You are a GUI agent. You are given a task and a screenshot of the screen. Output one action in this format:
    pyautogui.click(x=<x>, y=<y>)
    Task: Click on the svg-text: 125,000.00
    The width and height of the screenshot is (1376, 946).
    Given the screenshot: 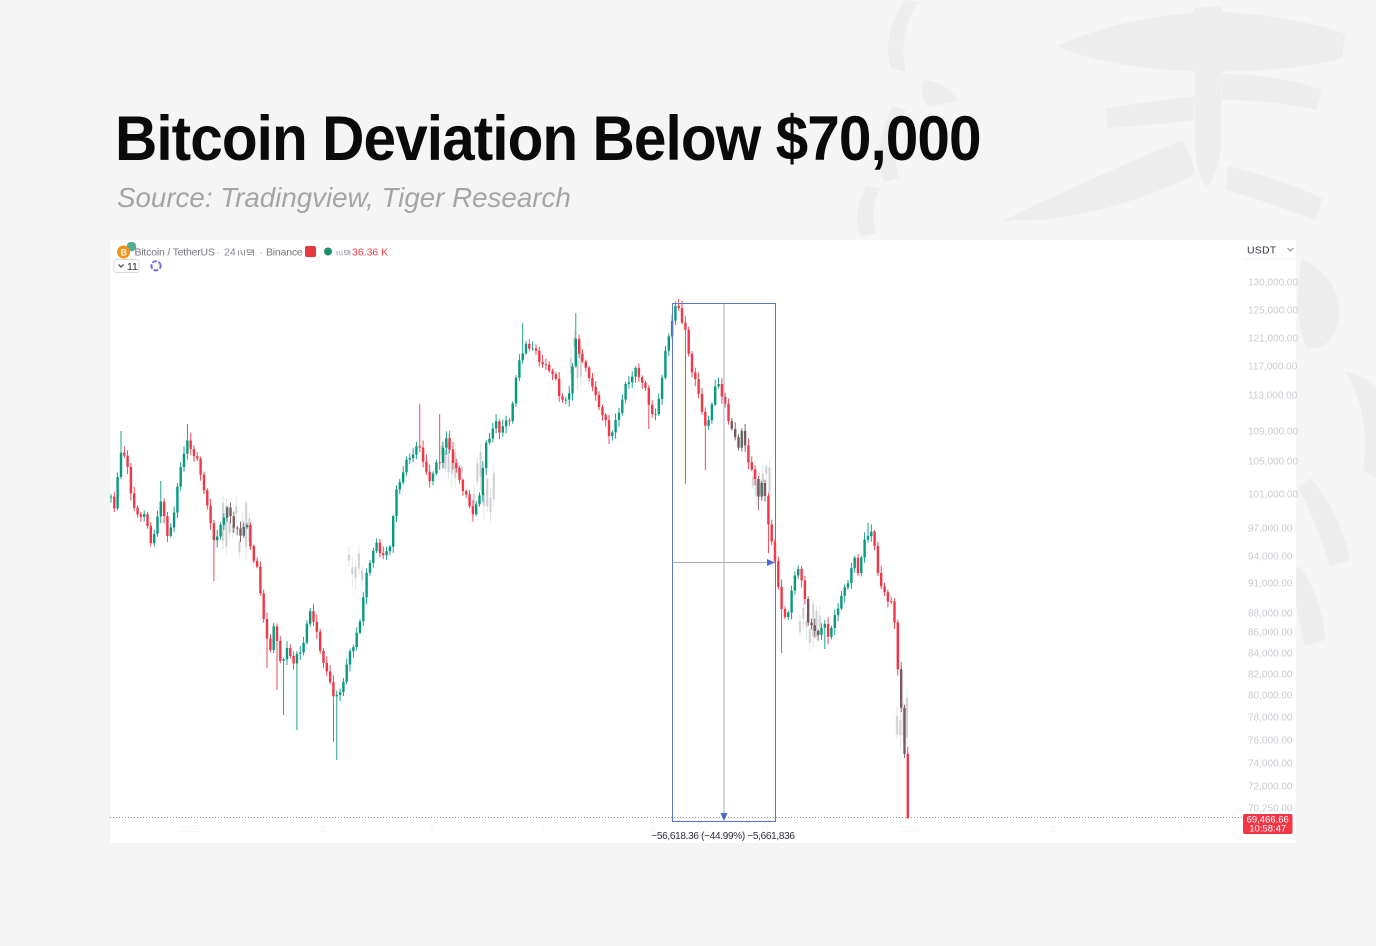 What is the action you would take?
    pyautogui.click(x=1273, y=311)
    